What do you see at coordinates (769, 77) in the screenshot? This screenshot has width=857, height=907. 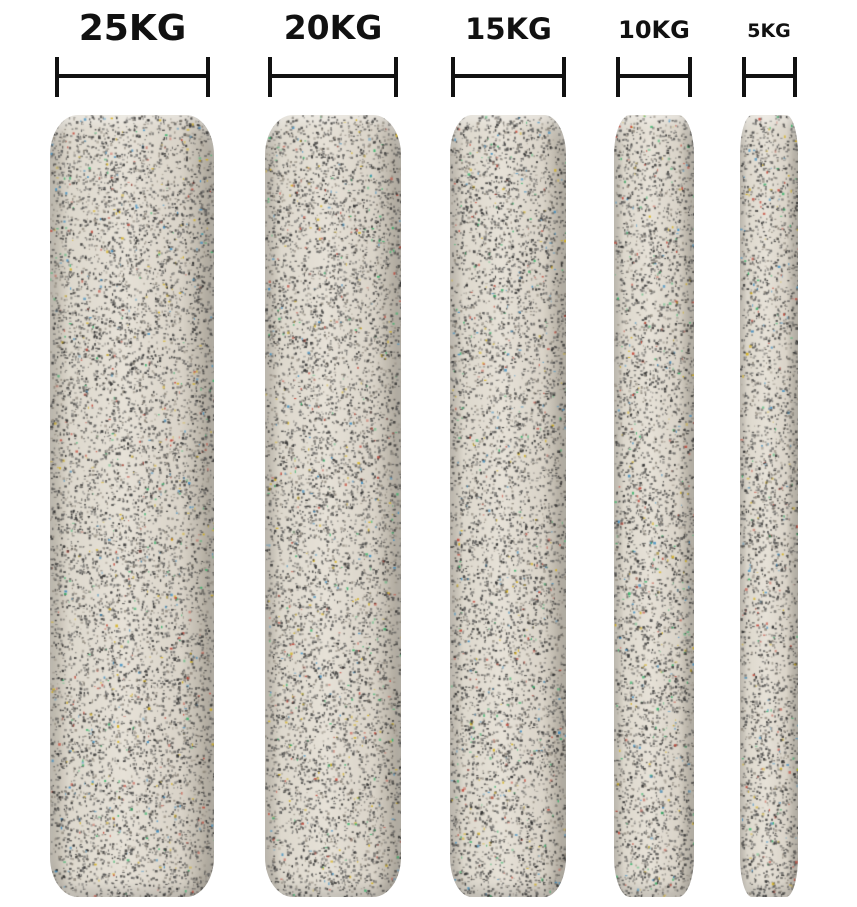 I see `width-bracket-5kg` at bounding box center [769, 77].